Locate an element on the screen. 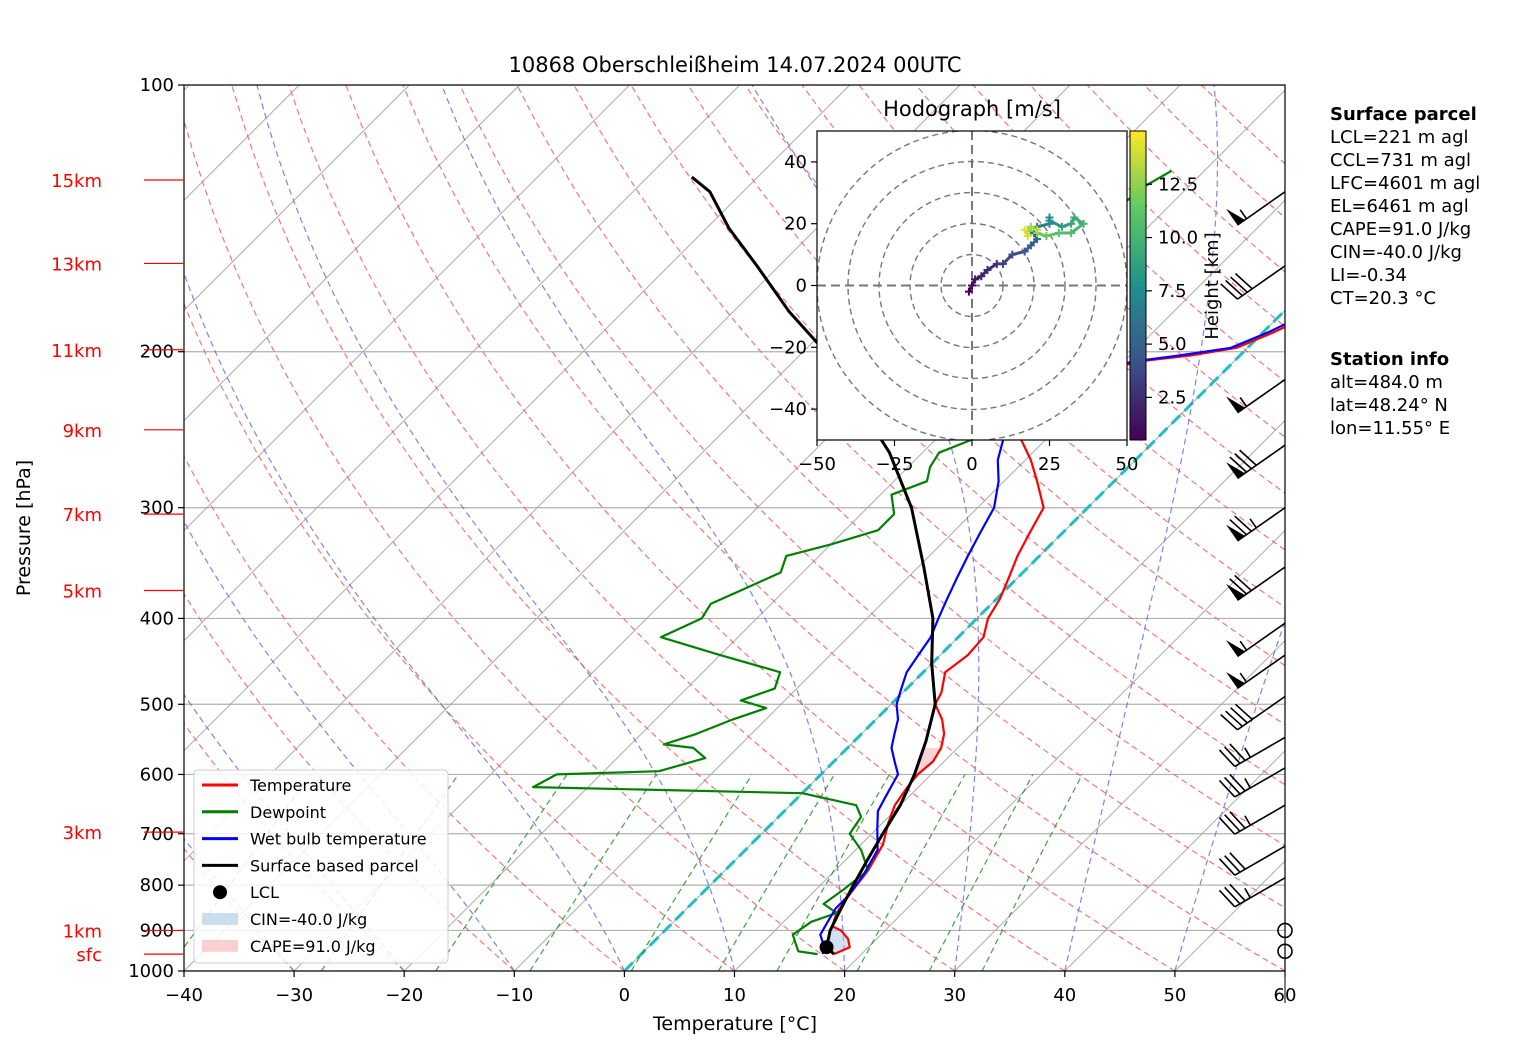 The width and height of the screenshot is (1517, 1056). legend-label: CAPE=91.0 J/kg is located at coordinates (313, 946).